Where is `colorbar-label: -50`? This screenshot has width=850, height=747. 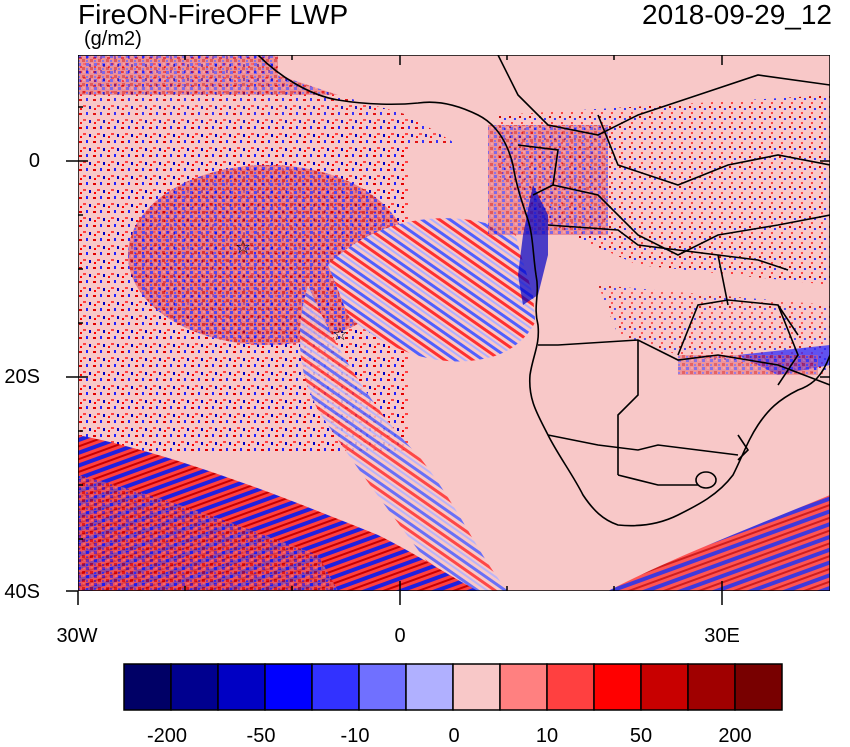
colorbar-label: -50 is located at coordinates (261, 736).